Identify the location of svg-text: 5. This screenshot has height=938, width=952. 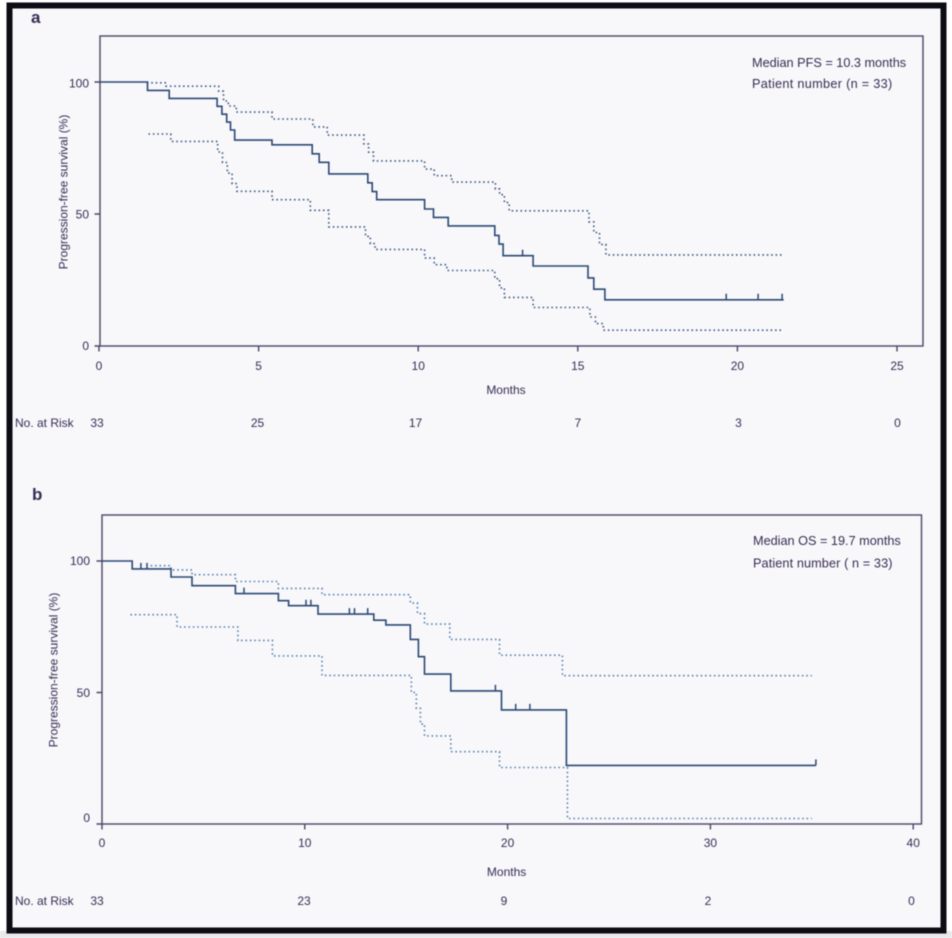
(258, 366).